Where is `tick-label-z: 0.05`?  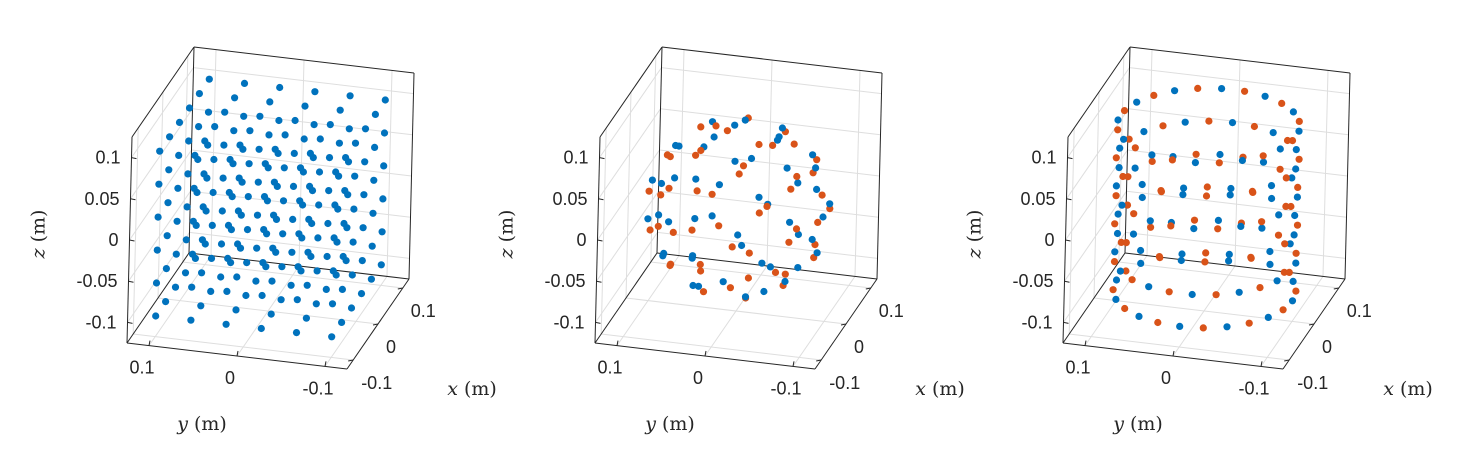
tick-label-z: 0.05 is located at coordinates (101, 199).